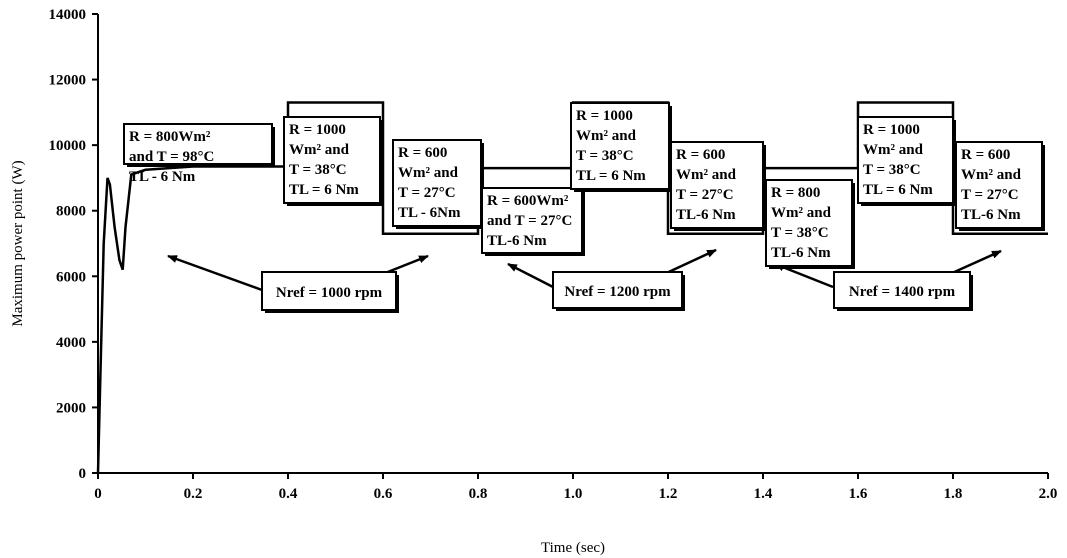 The height and width of the screenshot is (558, 1067). What do you see at coordinates (171, 157) in the screenshot?
I see `annotation-text: and T = 98°C` at bounding box center [171, 157].